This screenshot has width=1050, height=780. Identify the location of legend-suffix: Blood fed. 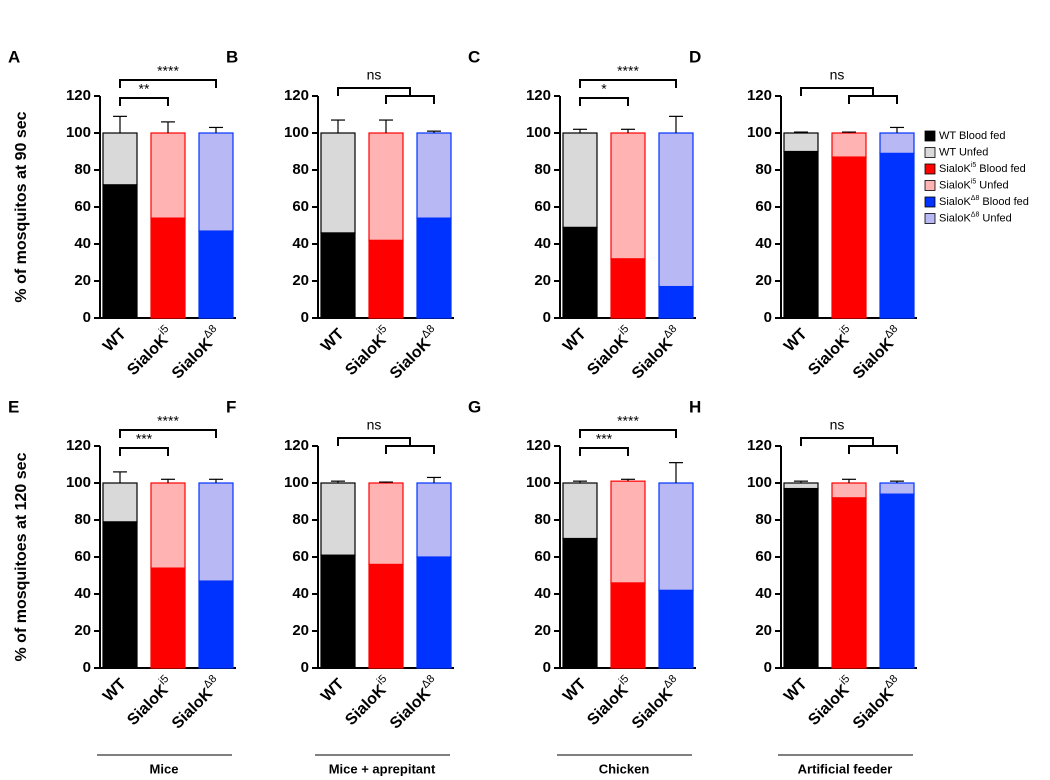
(1004, 202).